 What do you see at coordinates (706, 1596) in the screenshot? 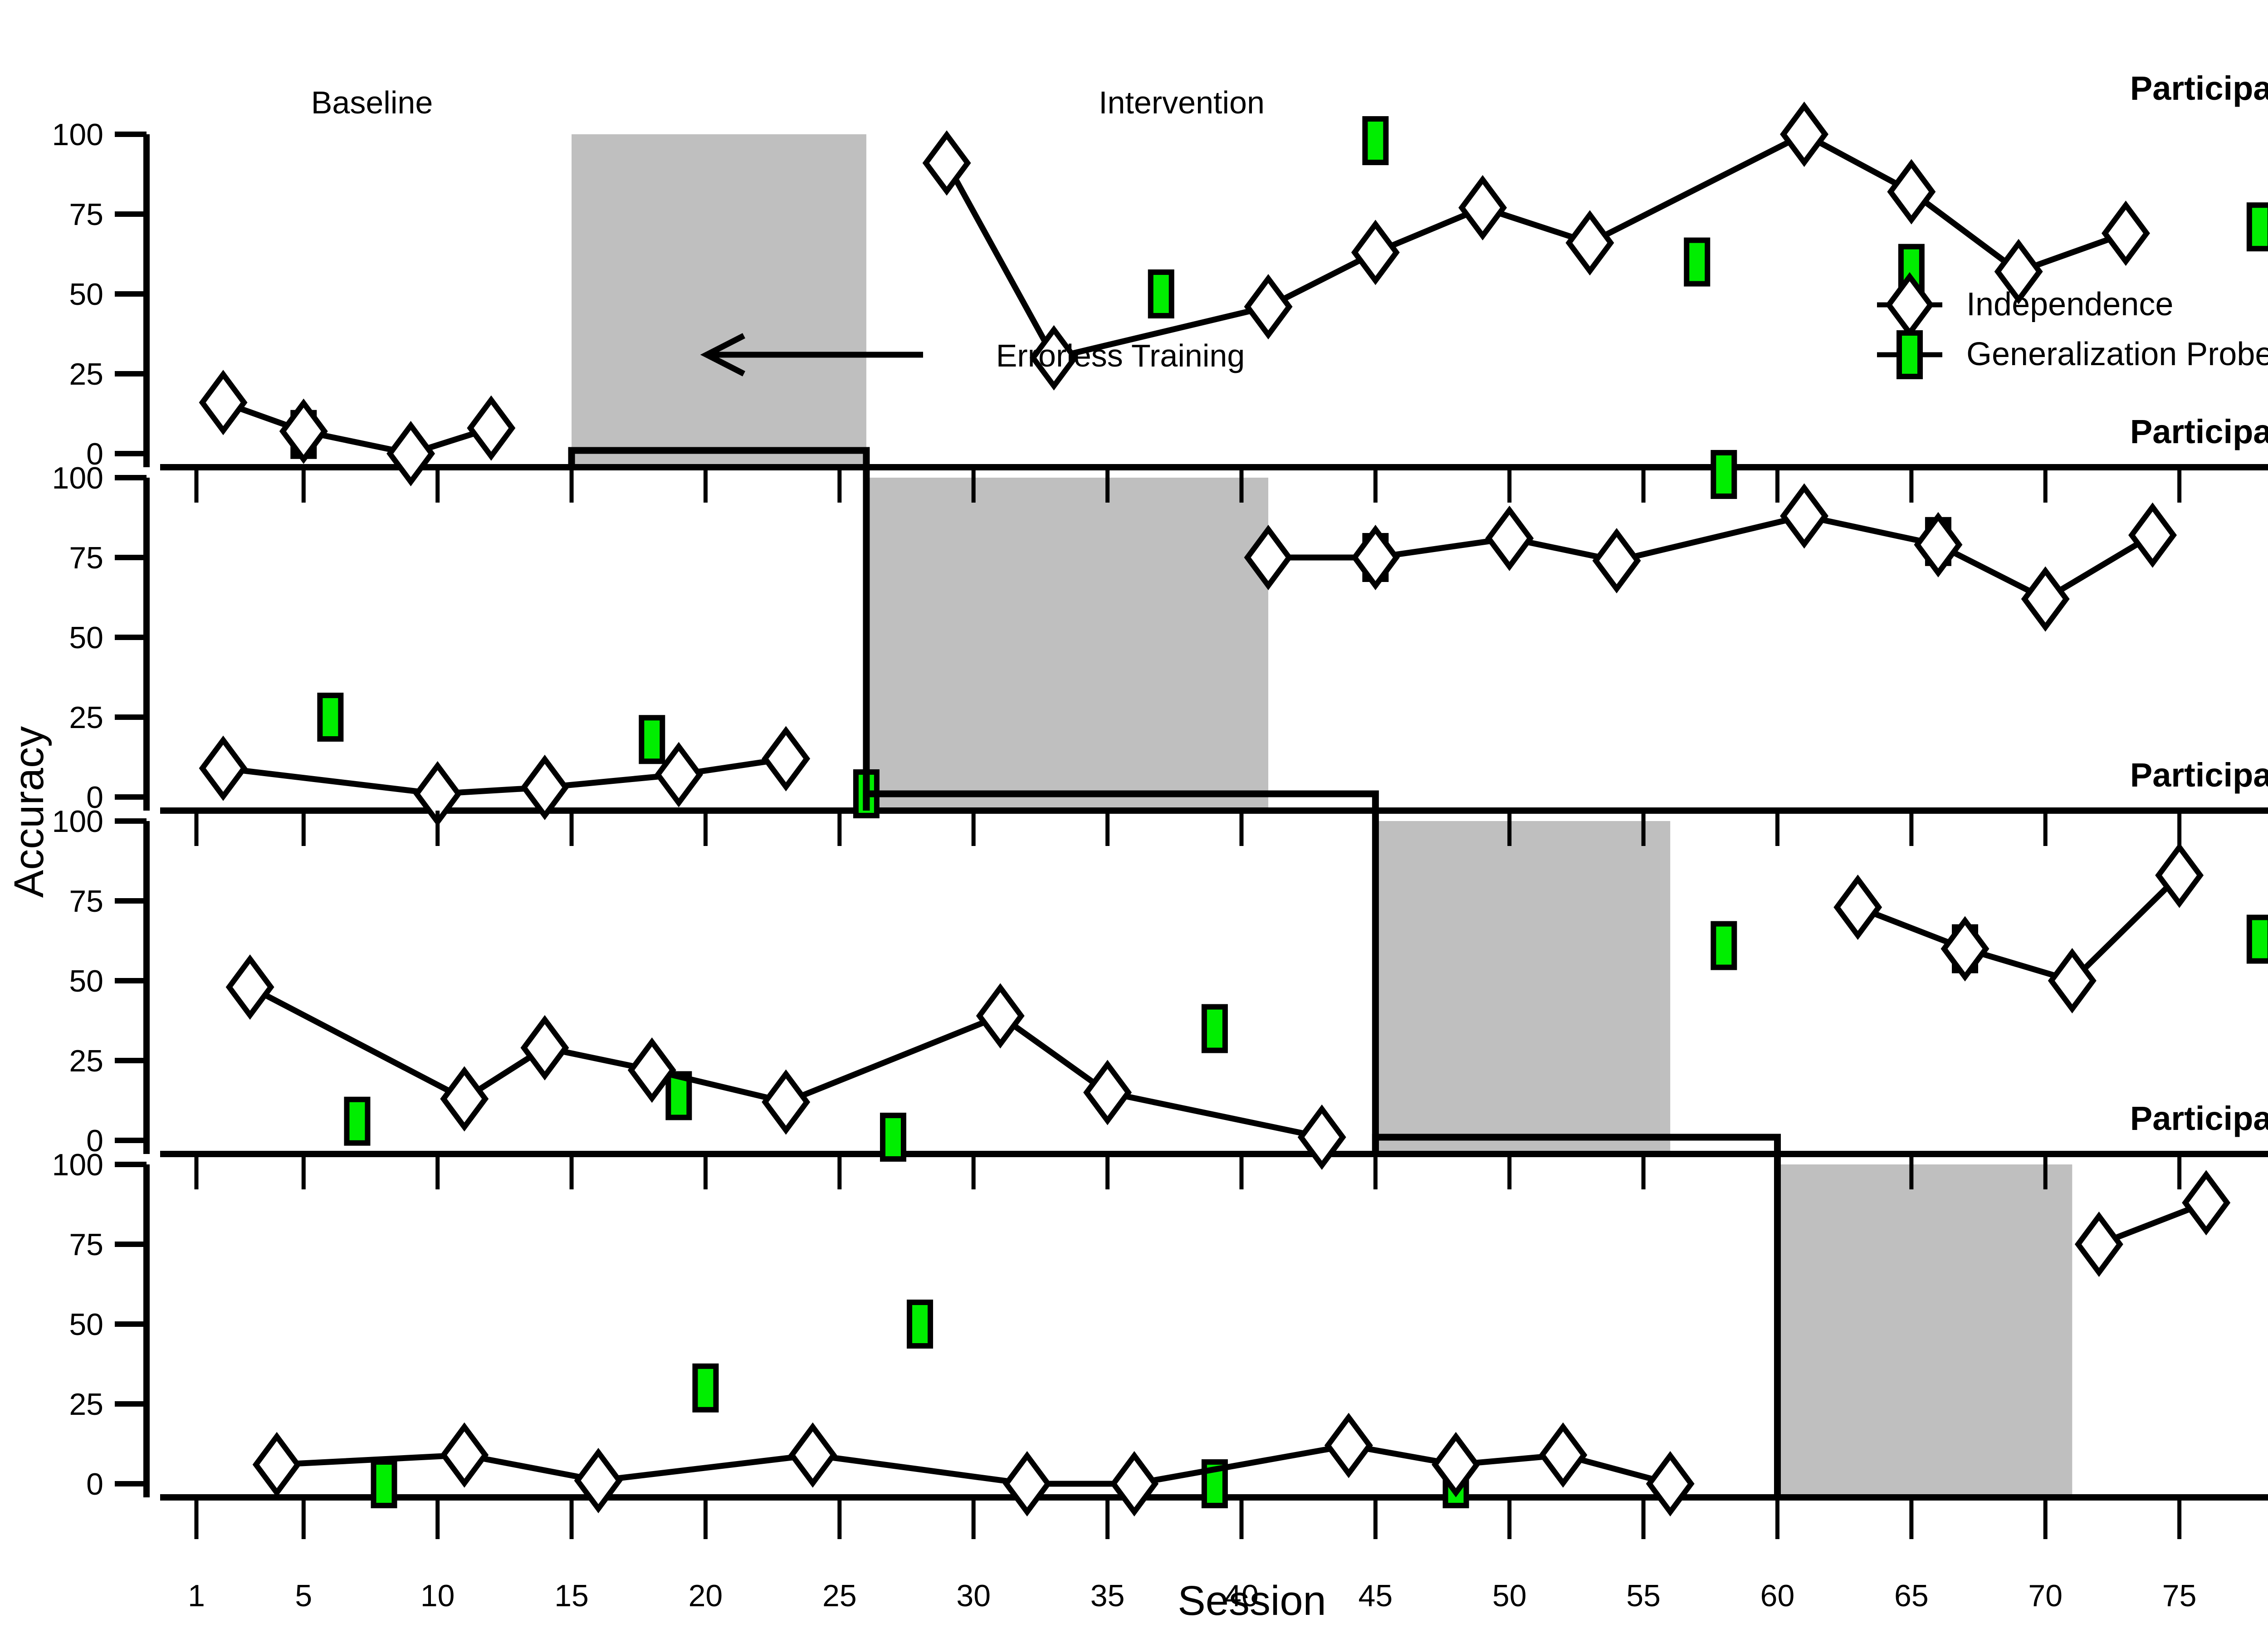
I see `x-tick-label-20: 20` at bounding box center [706, 1596].